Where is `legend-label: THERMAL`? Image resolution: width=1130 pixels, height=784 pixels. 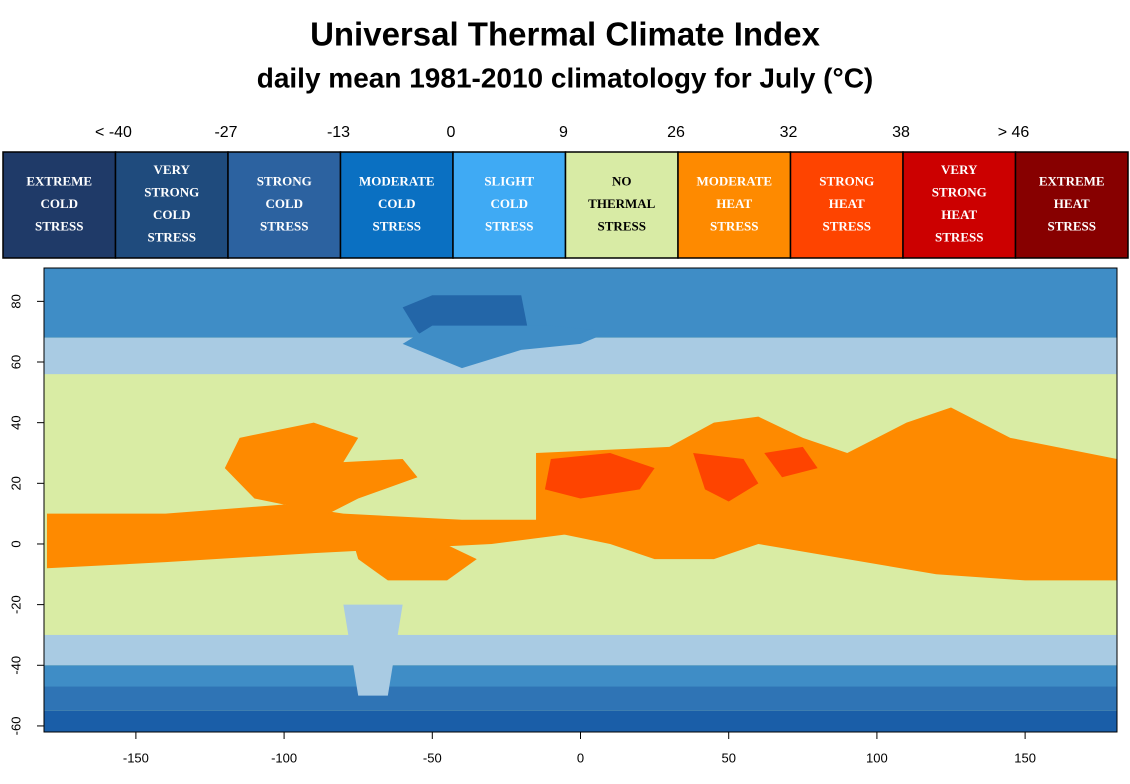 legend-label: THERMAL is located at coordinates (622, 203).